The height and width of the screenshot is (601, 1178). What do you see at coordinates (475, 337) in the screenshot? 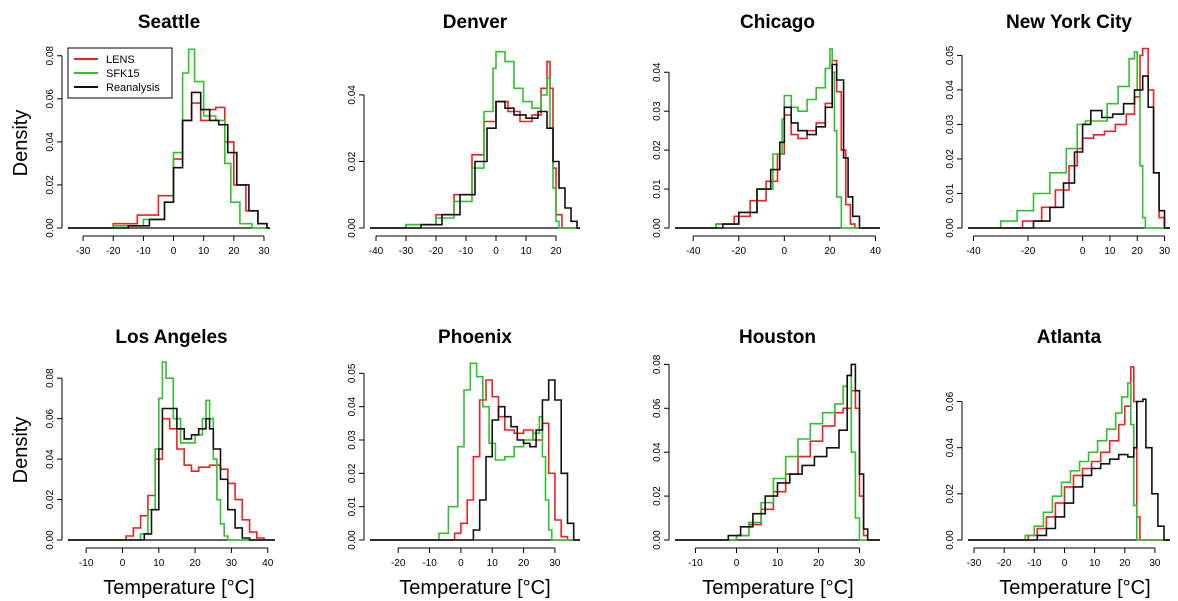
I see `panel-title-phoenix: Phoenix` at bounding box center [475, 337].